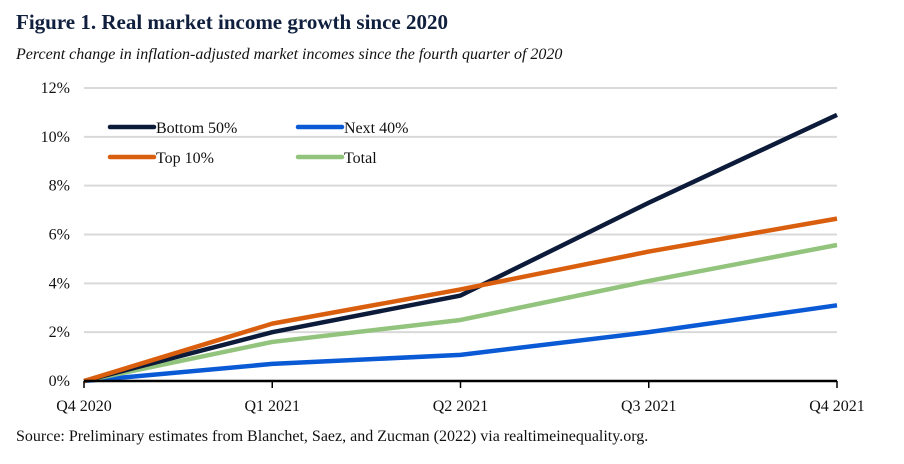  I want to click on x-tick-label: Q4 2021, so click(837, 406).